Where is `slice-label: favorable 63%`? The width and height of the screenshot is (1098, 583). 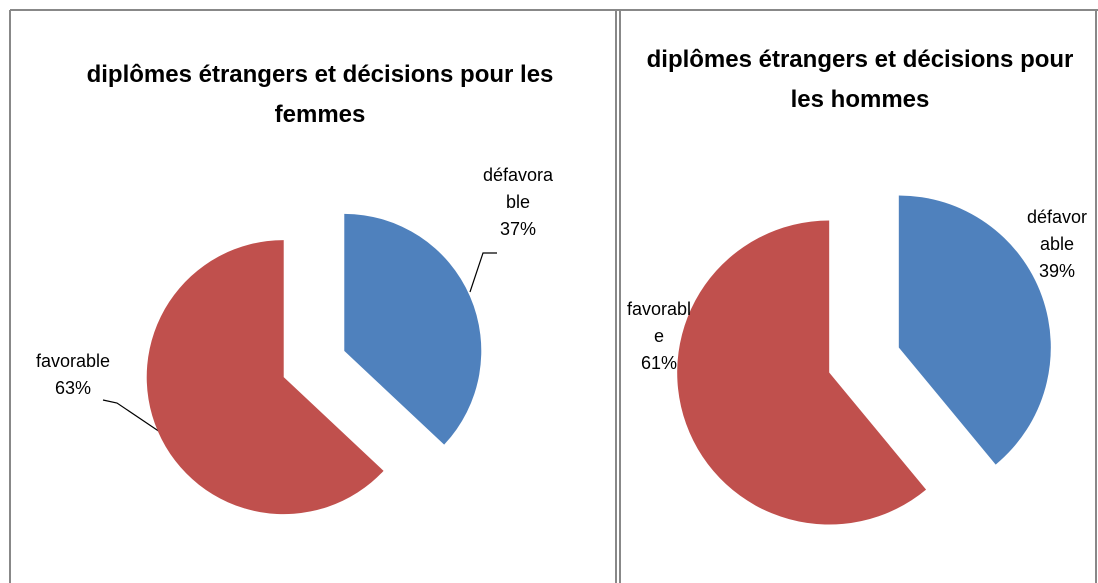
slice-label: favorable 63% is located at coordinates (73, 375).